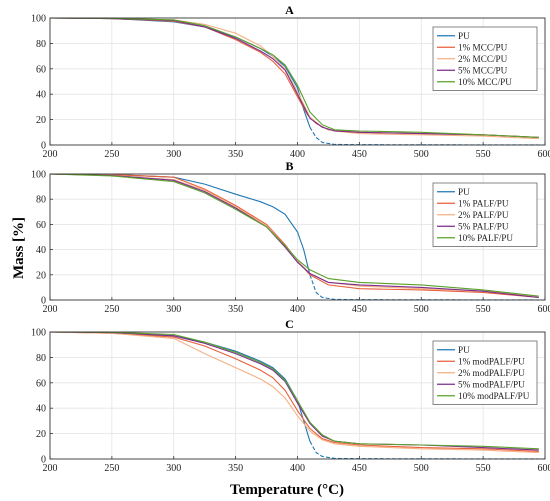 Image resolution: width=550 pixels, height=501 pixels. What do you see at coordinates (289, 10) in the screenshot?
I see `panel-title: A` at bounding box center [289, 10].